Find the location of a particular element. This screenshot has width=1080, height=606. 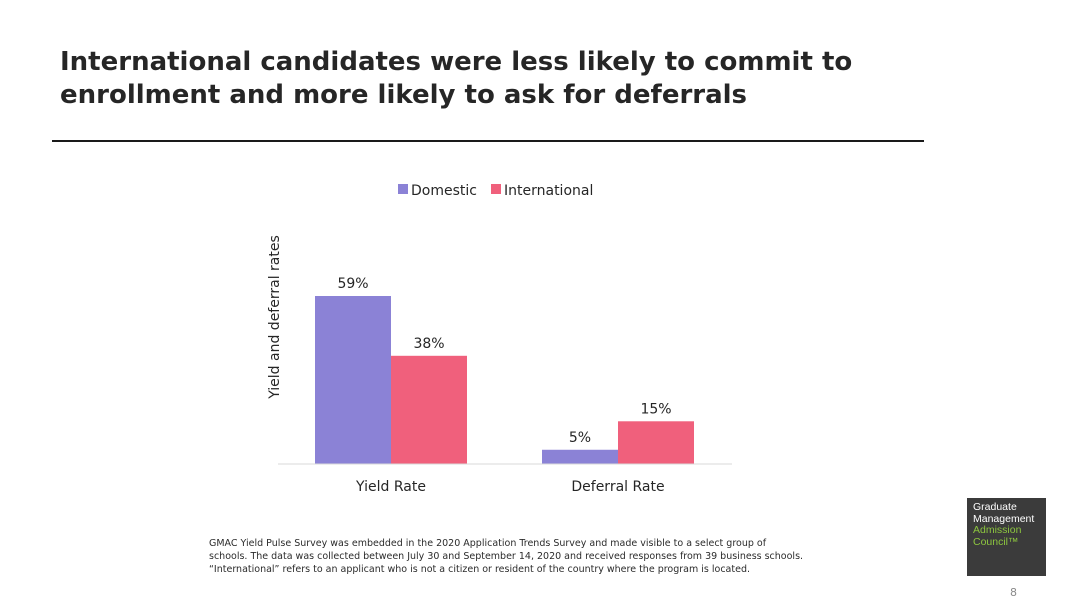

legend-label-domestic: Domestic is located at coordinates (444, 191).